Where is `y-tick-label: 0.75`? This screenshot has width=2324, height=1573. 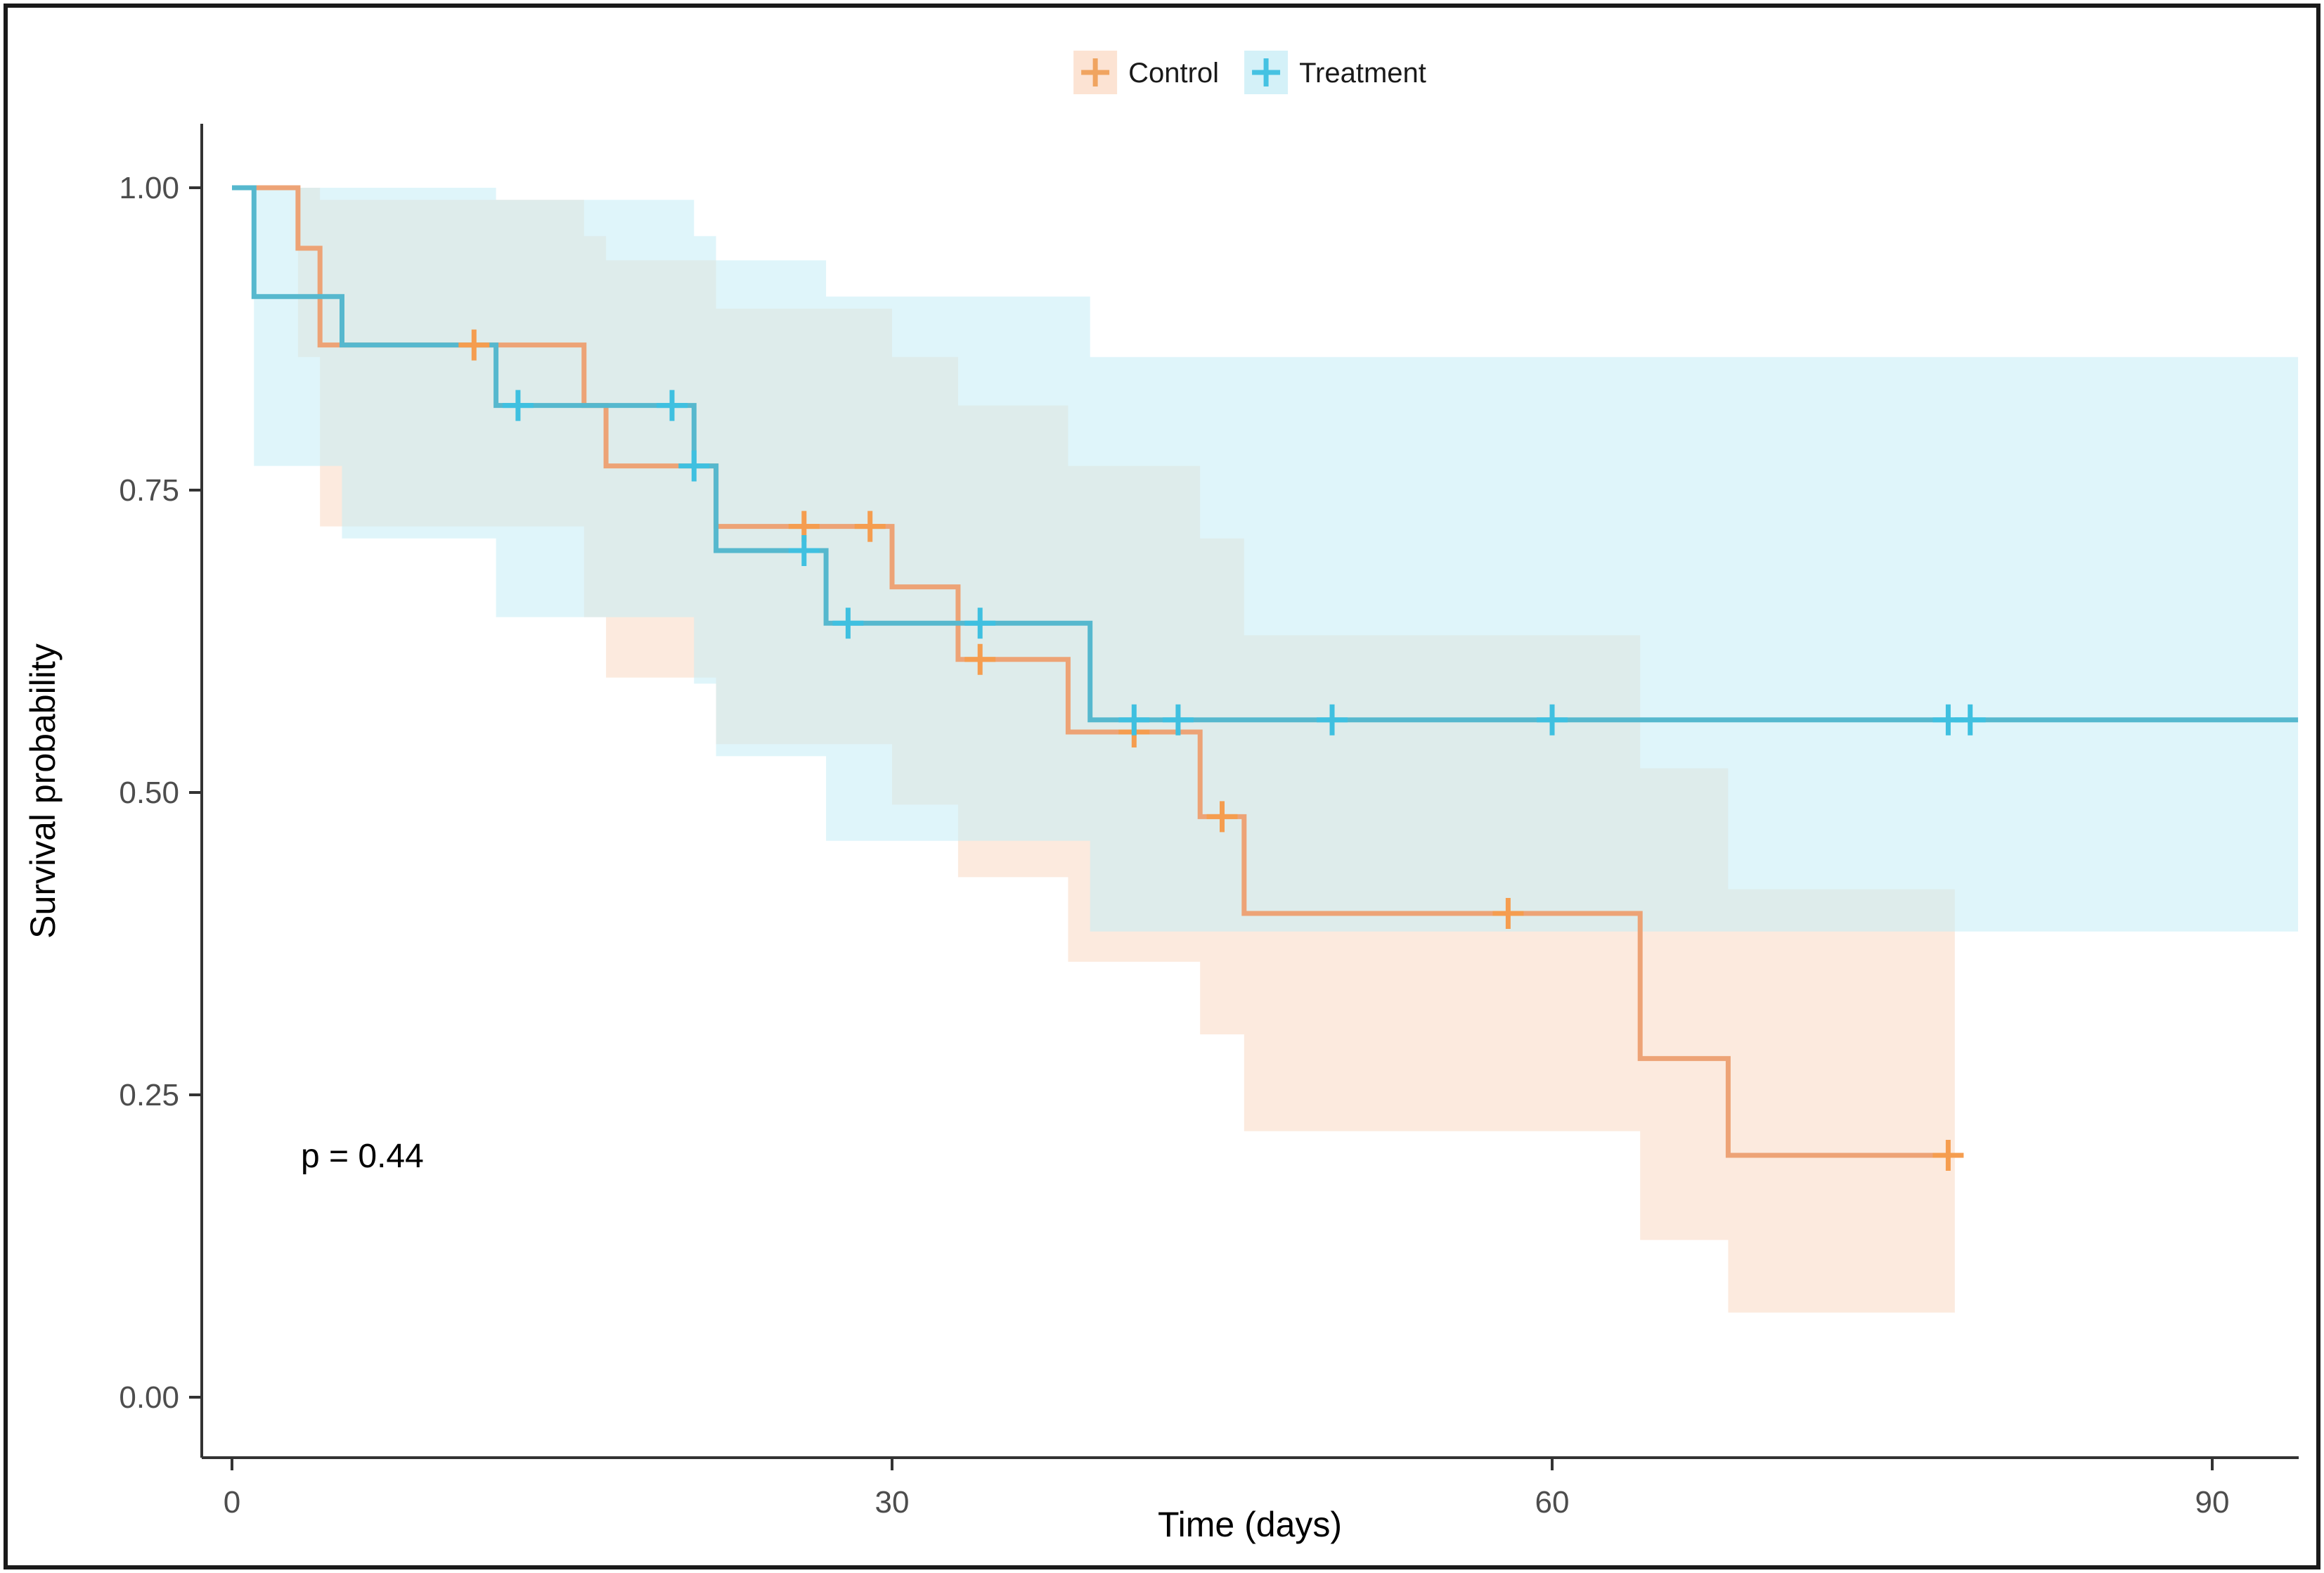 y-tick-label: 0.75 is located at coordinates (149, 490).